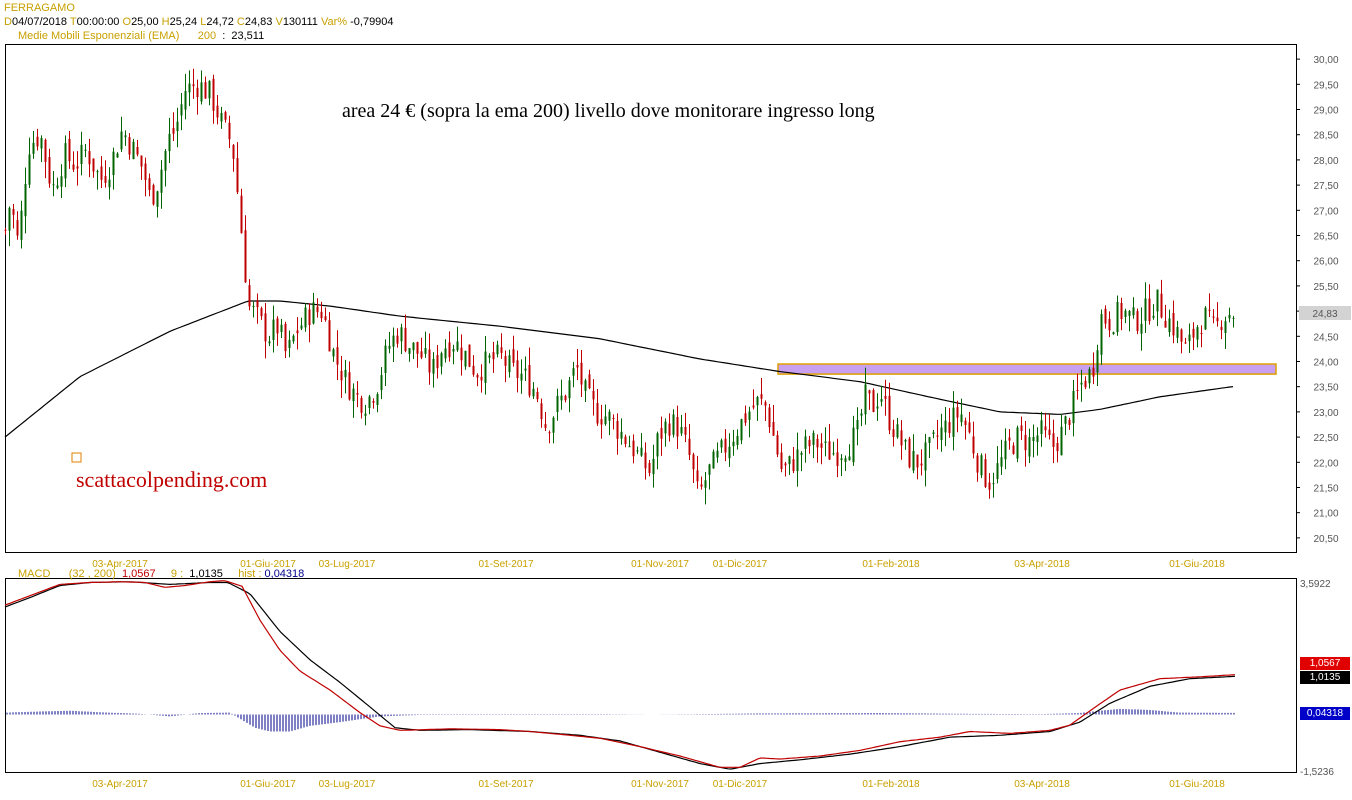 The image size is (1352, 800). What do you see at coordinates (1325, 161) in the screenshot?
I see `y-tick-label: 28,00` at bounding box center [1325, 161].